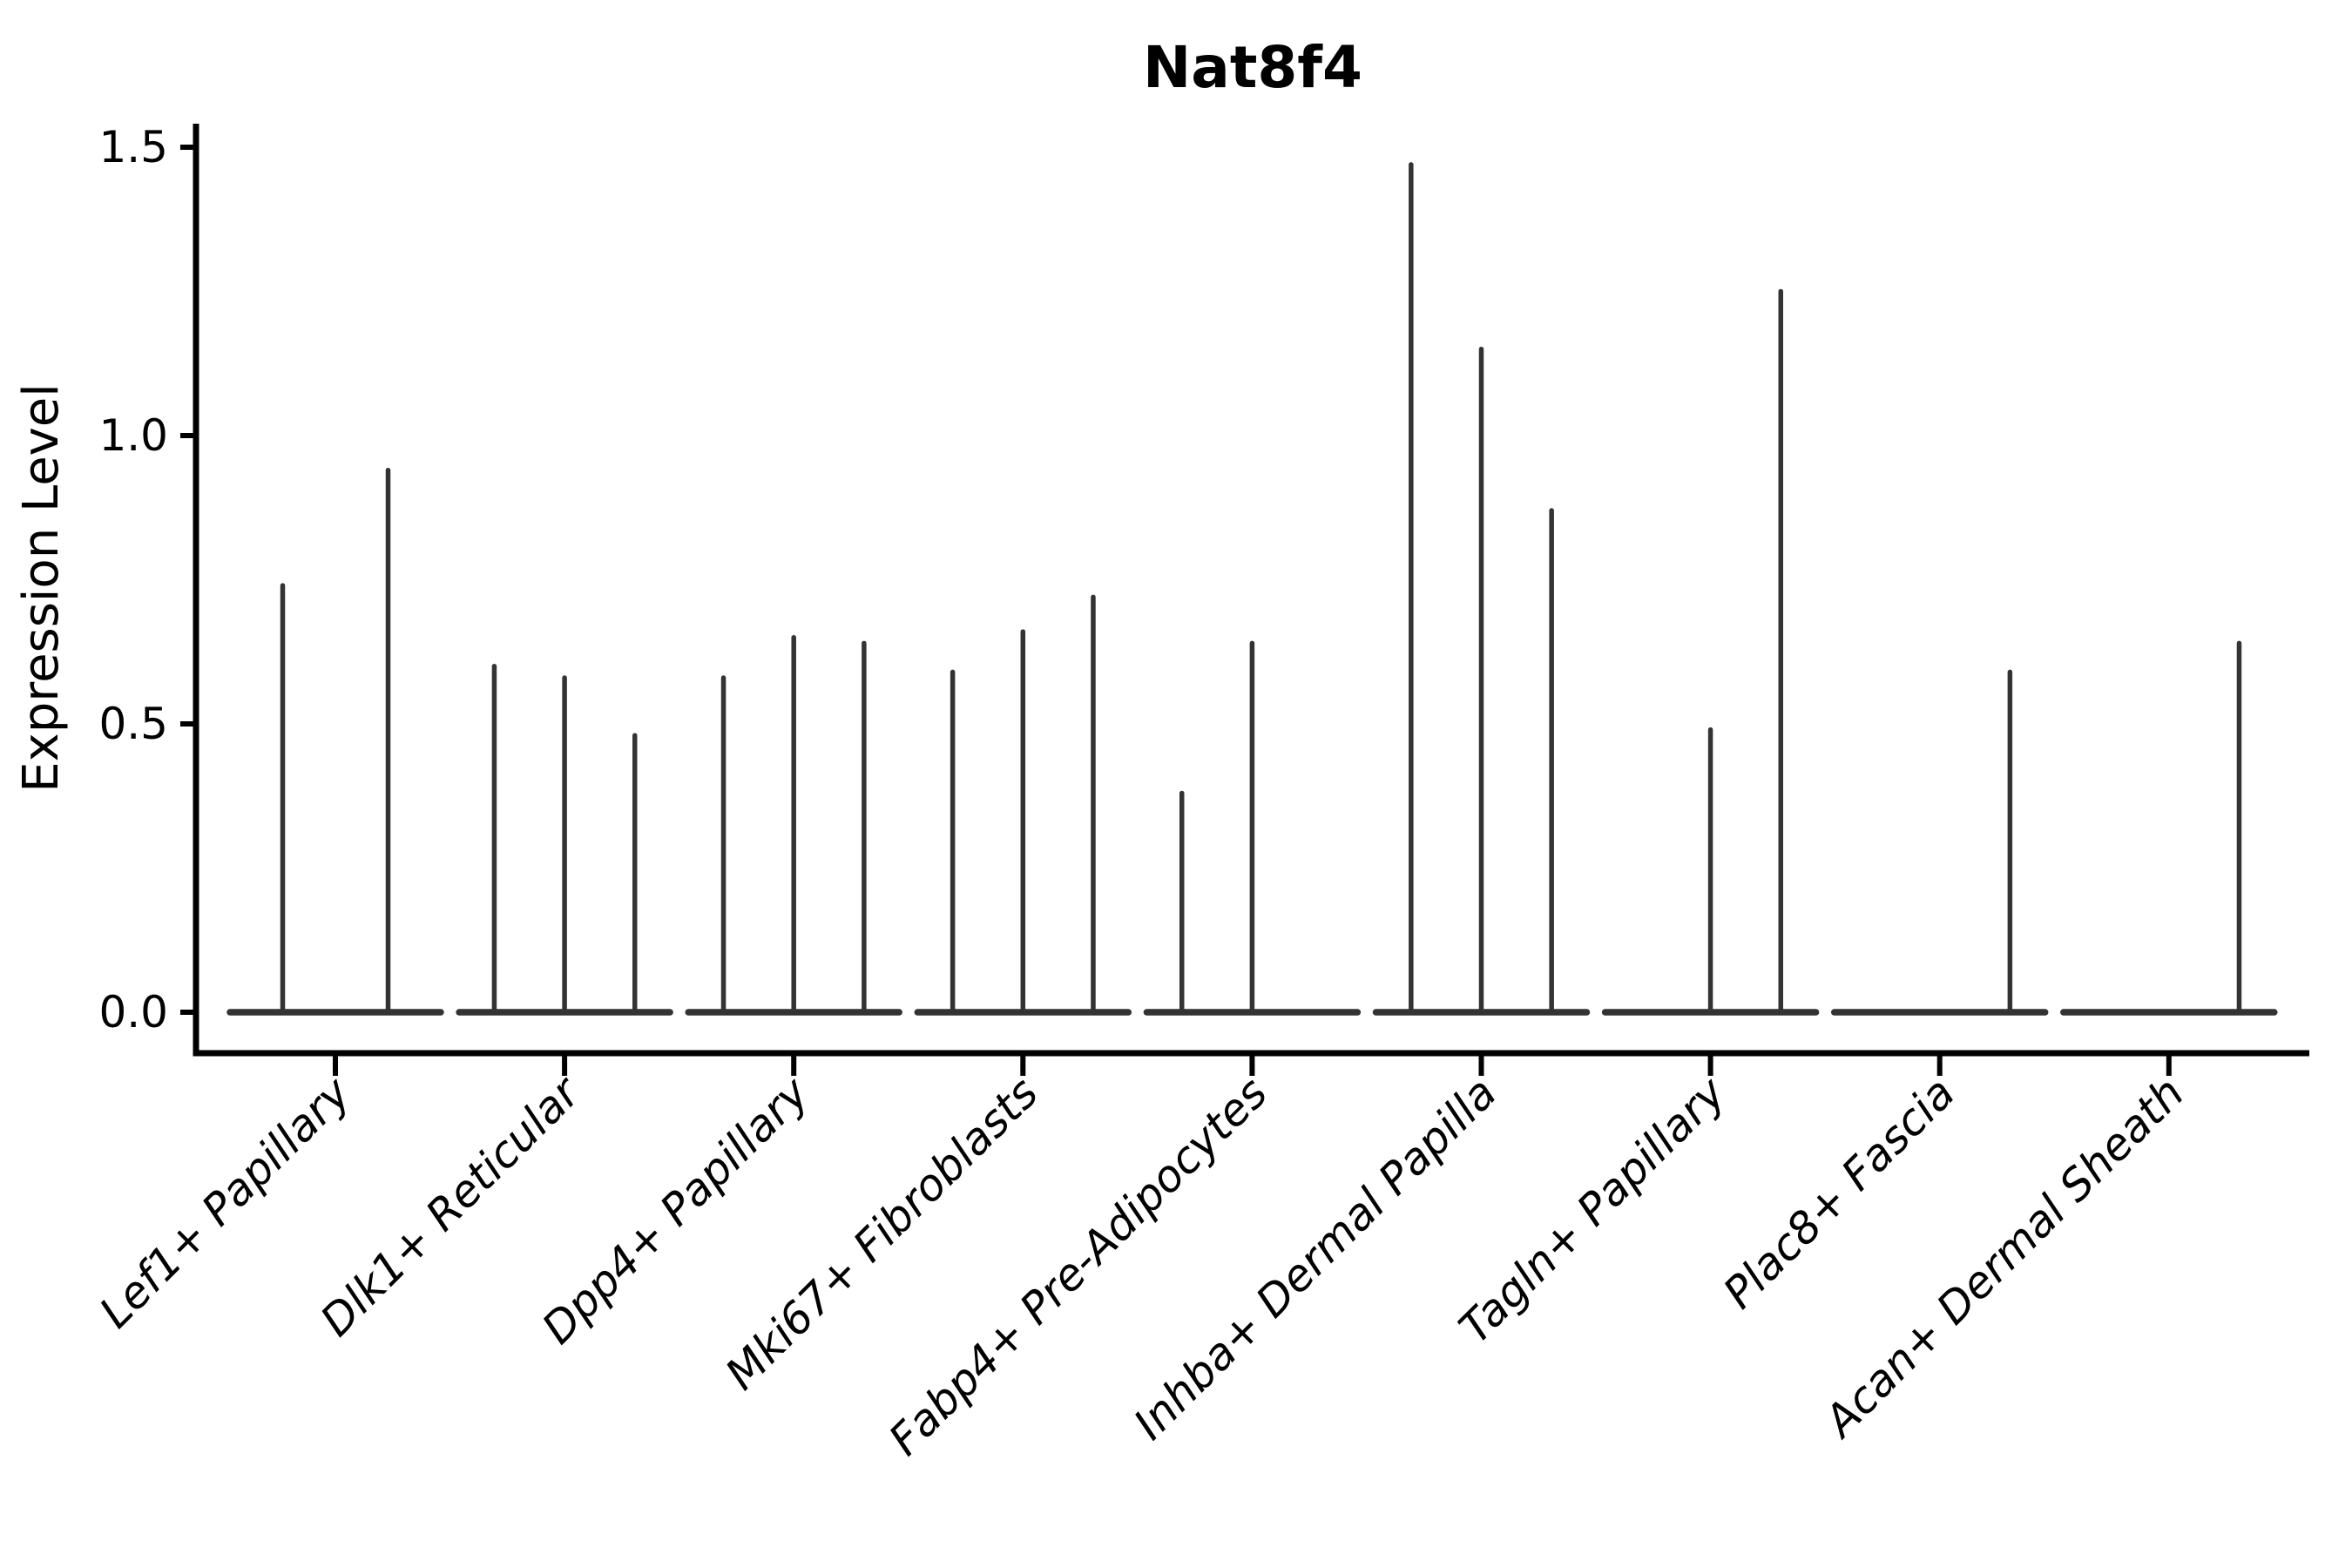  What do you see at coordinates (41, 588) in the screenshot?
I see `y-axis-label: Expression Level` at bounding box center [41, 588].